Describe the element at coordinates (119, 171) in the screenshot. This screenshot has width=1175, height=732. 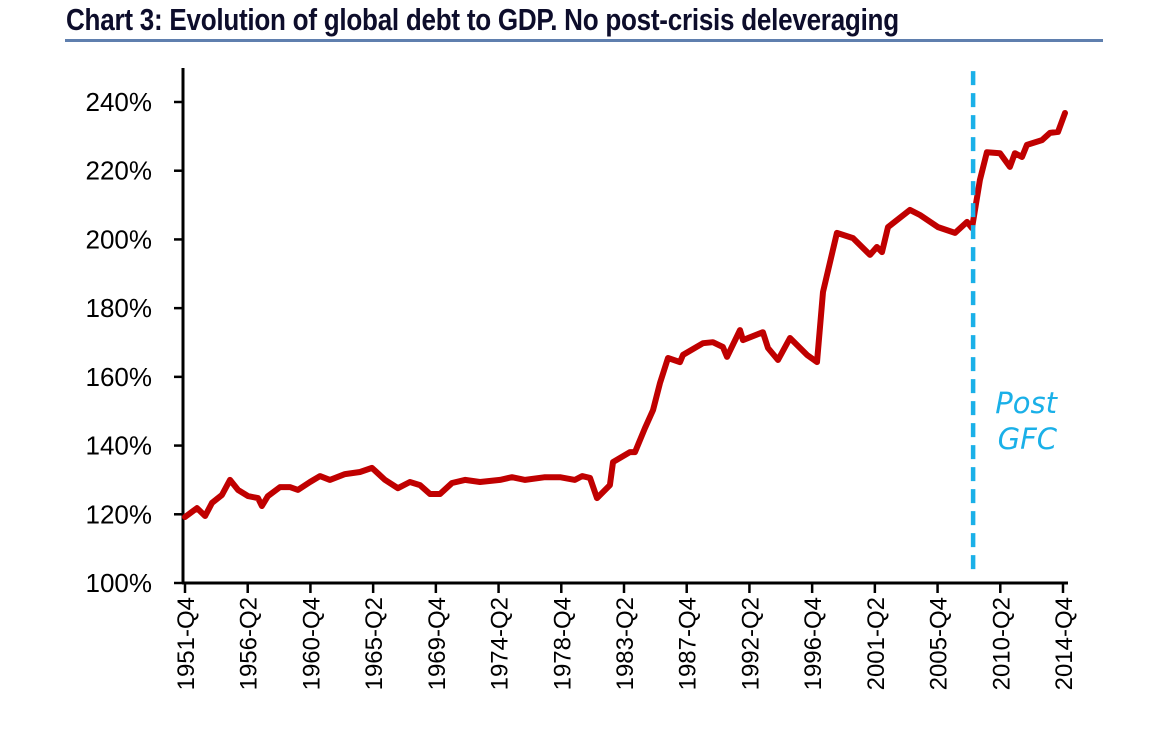
I see `y-tick-label: 220%` at that location.